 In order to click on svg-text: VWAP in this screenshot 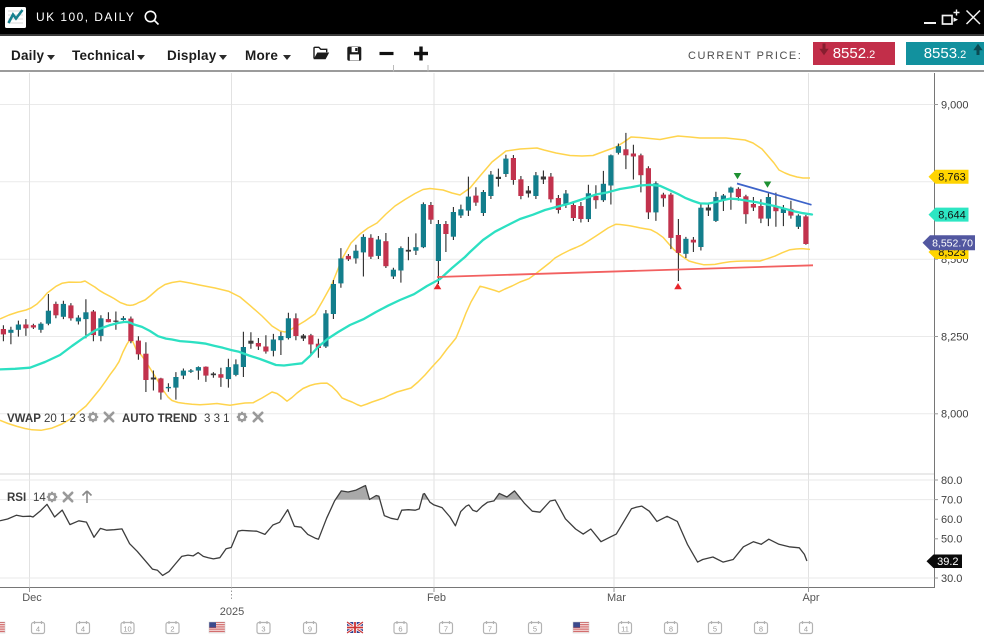, I will do `click(24, 419)`.